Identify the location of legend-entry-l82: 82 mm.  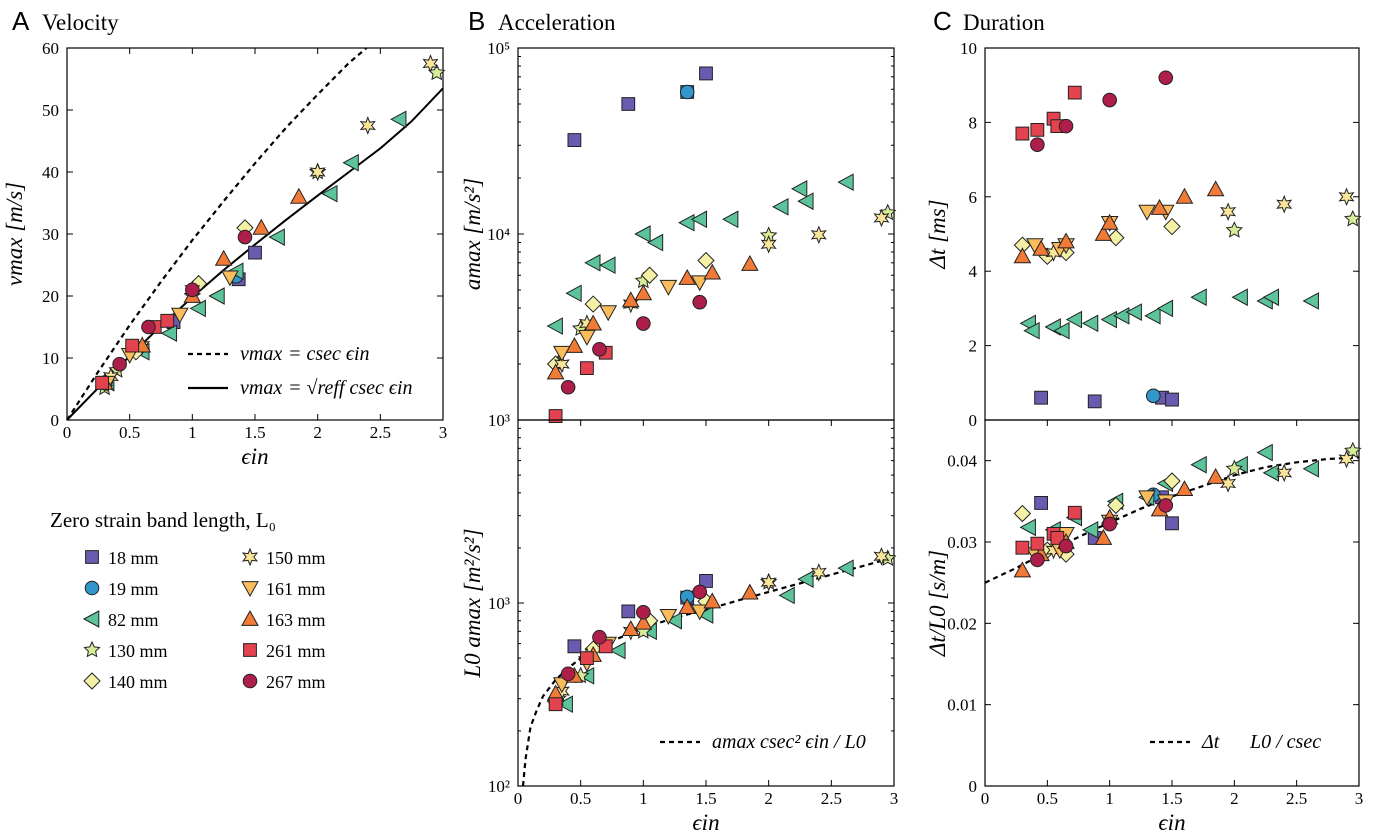
(120, 620).